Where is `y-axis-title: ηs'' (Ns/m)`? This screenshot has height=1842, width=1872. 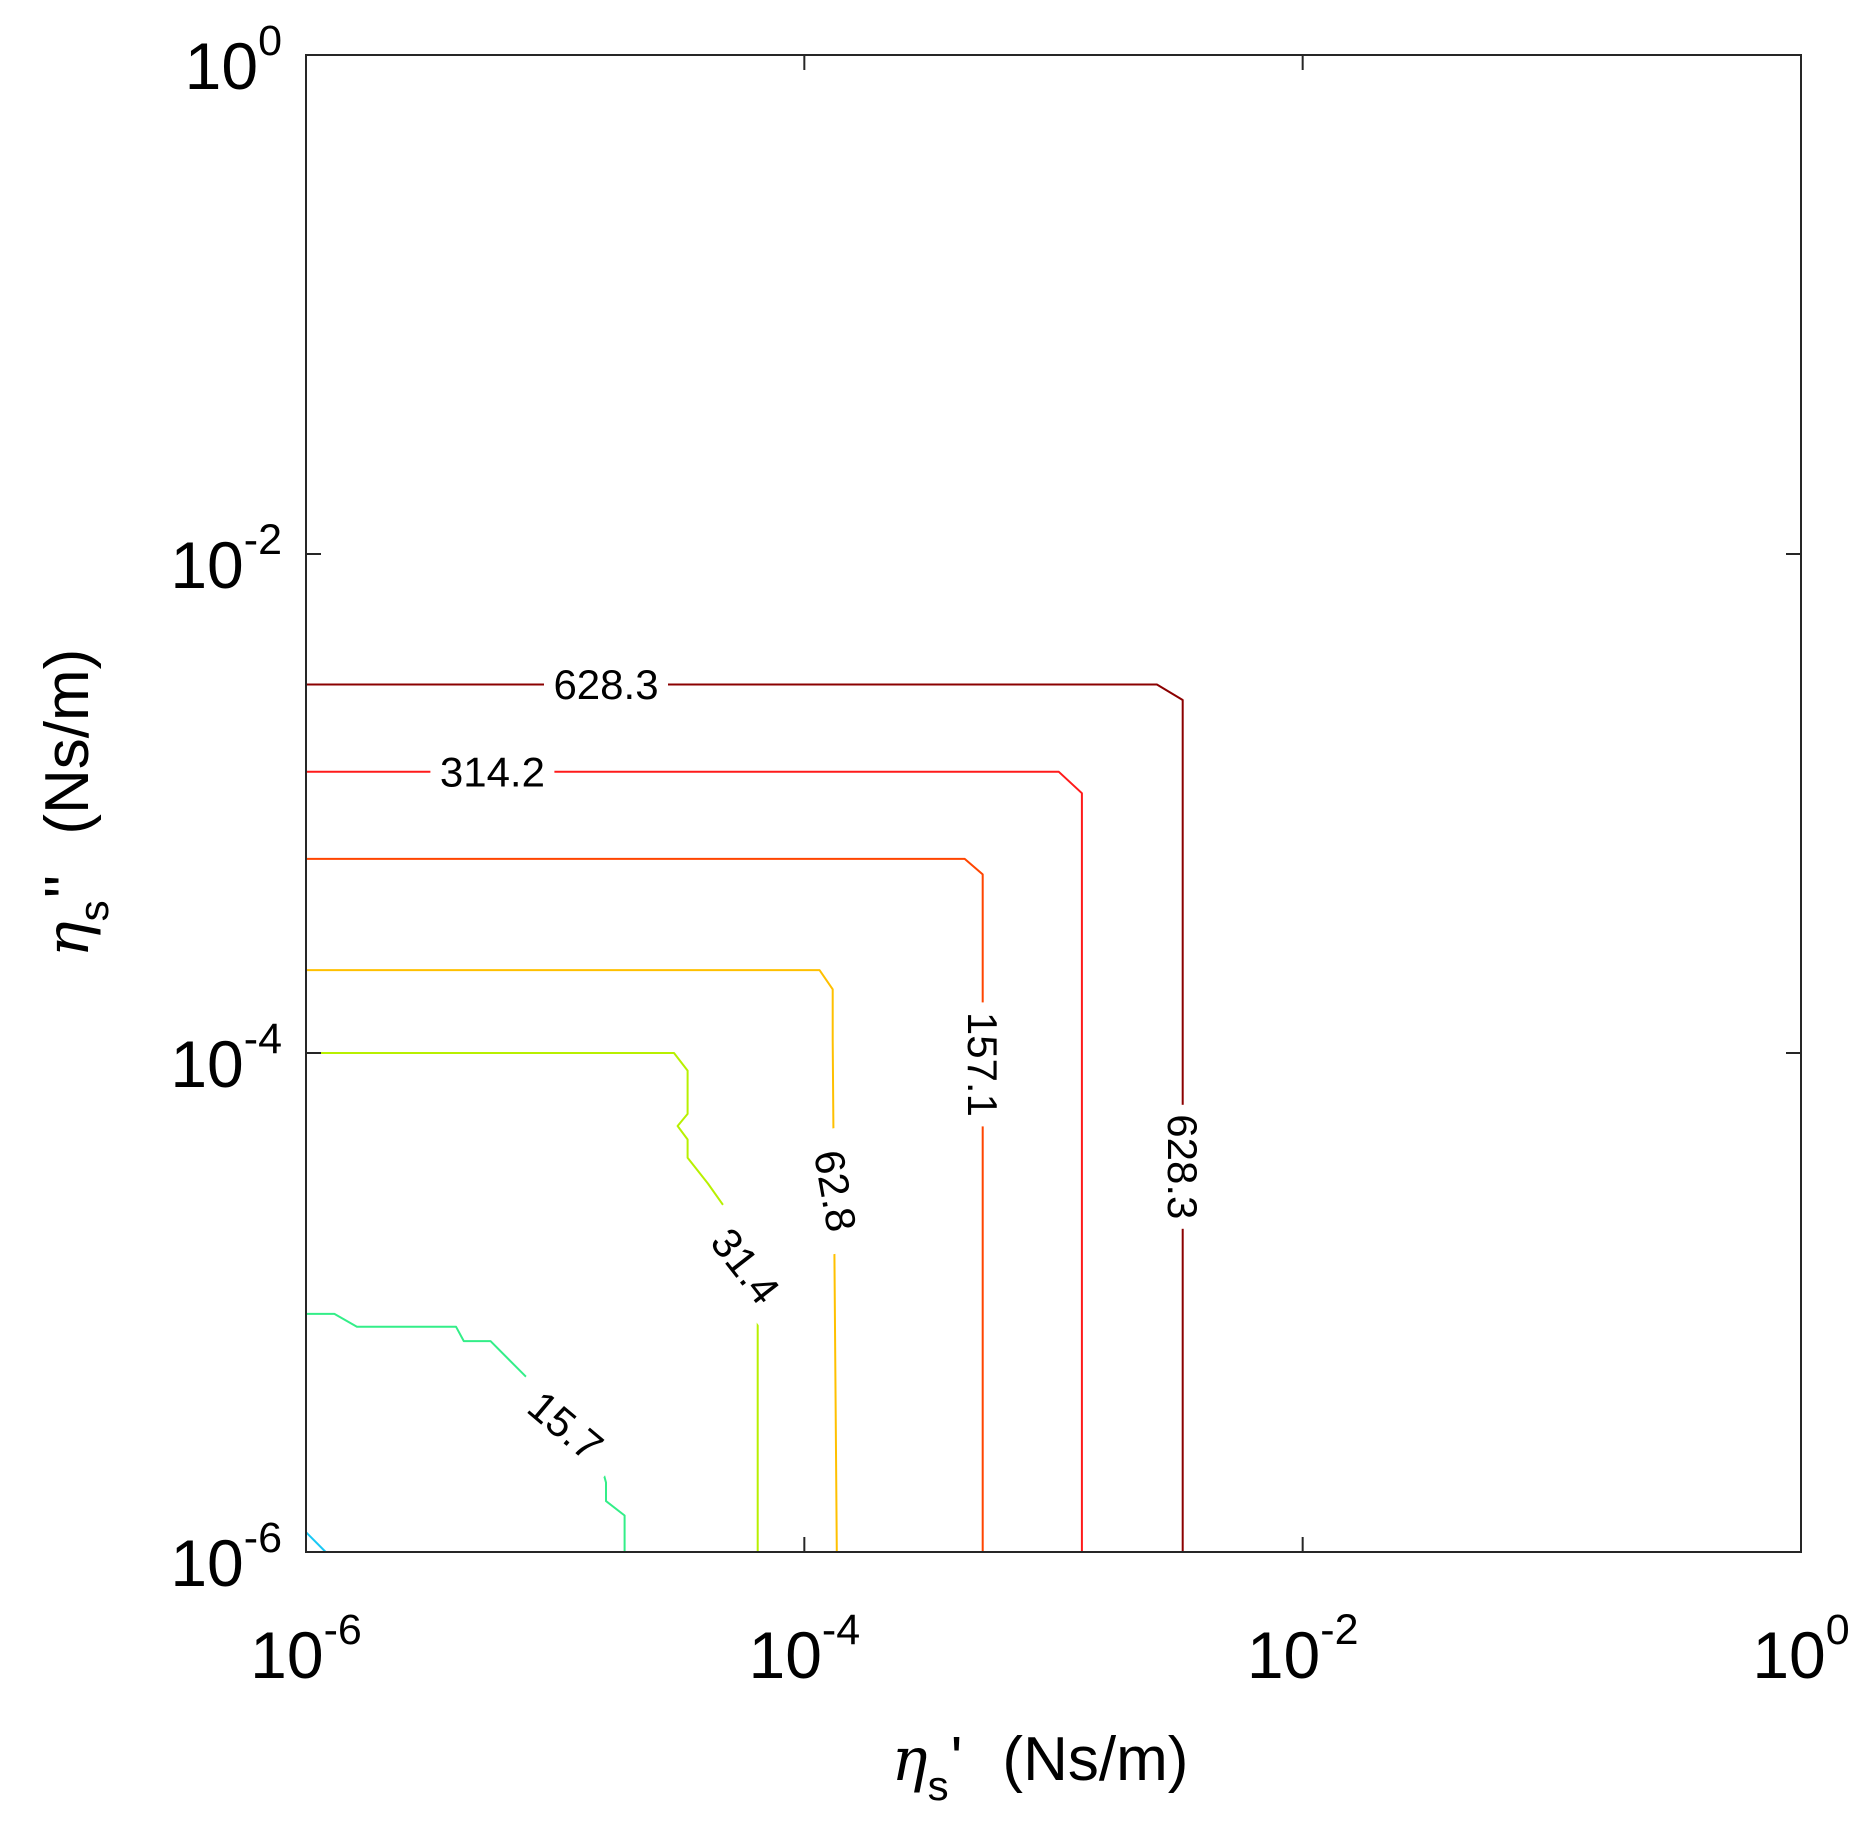 y-axis-title: ηs'' (Ns/m) is located at coordinates (75, 803).